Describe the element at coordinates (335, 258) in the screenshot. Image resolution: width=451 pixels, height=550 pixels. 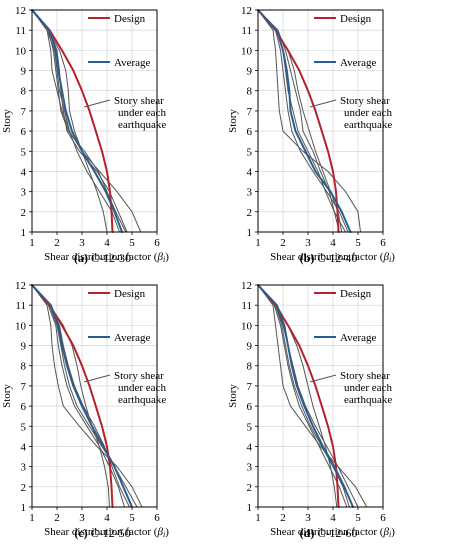
I see `panel-caption-name: C-12-40` at that location.